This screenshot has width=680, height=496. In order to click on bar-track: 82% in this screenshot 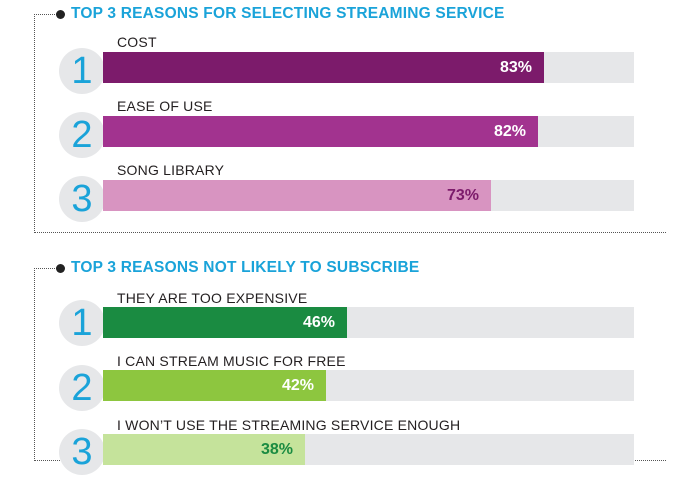, I will do `click(368, 131)`.